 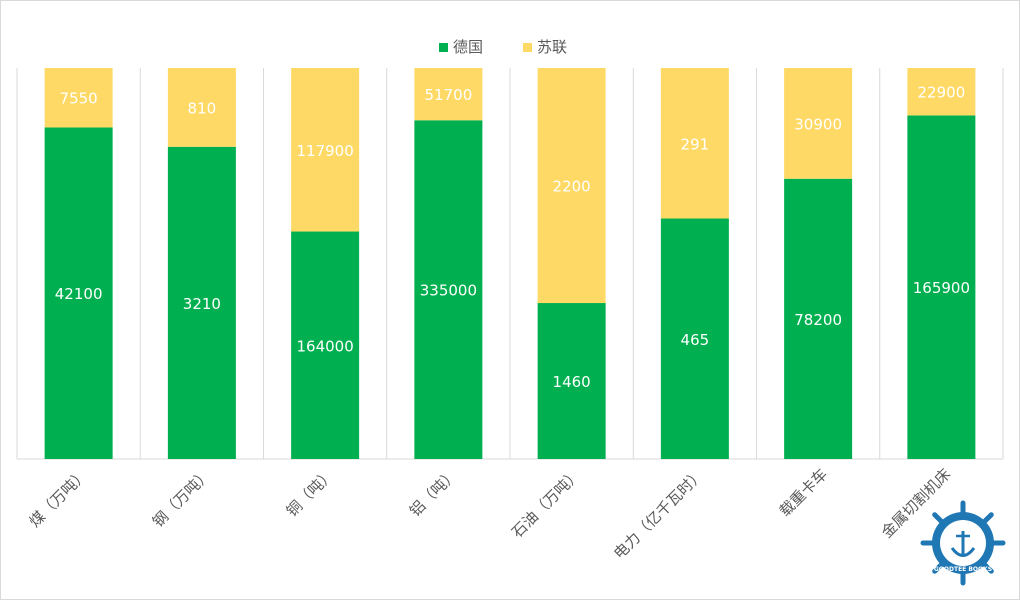 I want to click on data-label: 78200, so click(x=818, y=320).